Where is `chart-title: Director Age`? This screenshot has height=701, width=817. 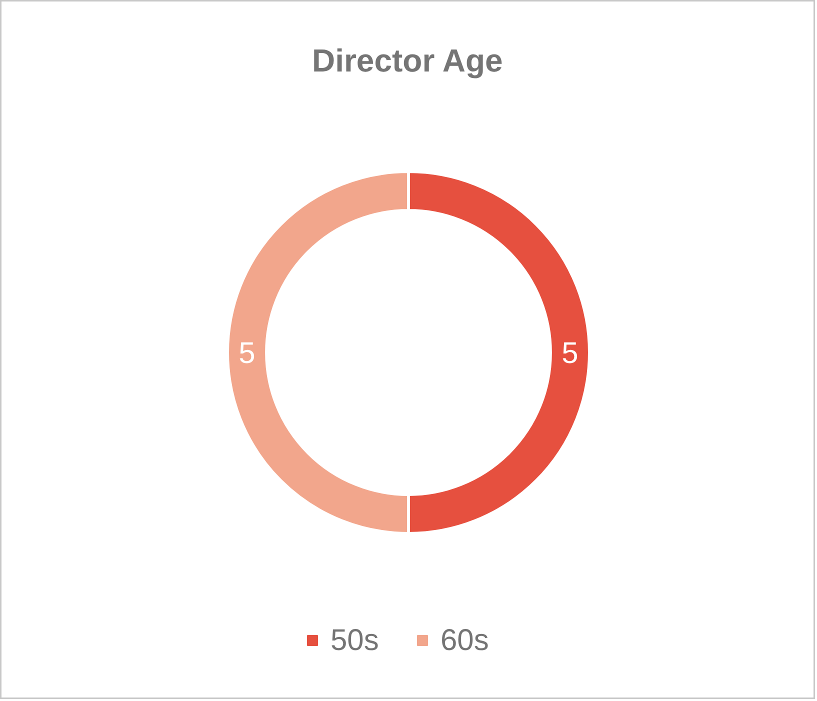 chart-title: Director Age is located at coordinates (407, 60).